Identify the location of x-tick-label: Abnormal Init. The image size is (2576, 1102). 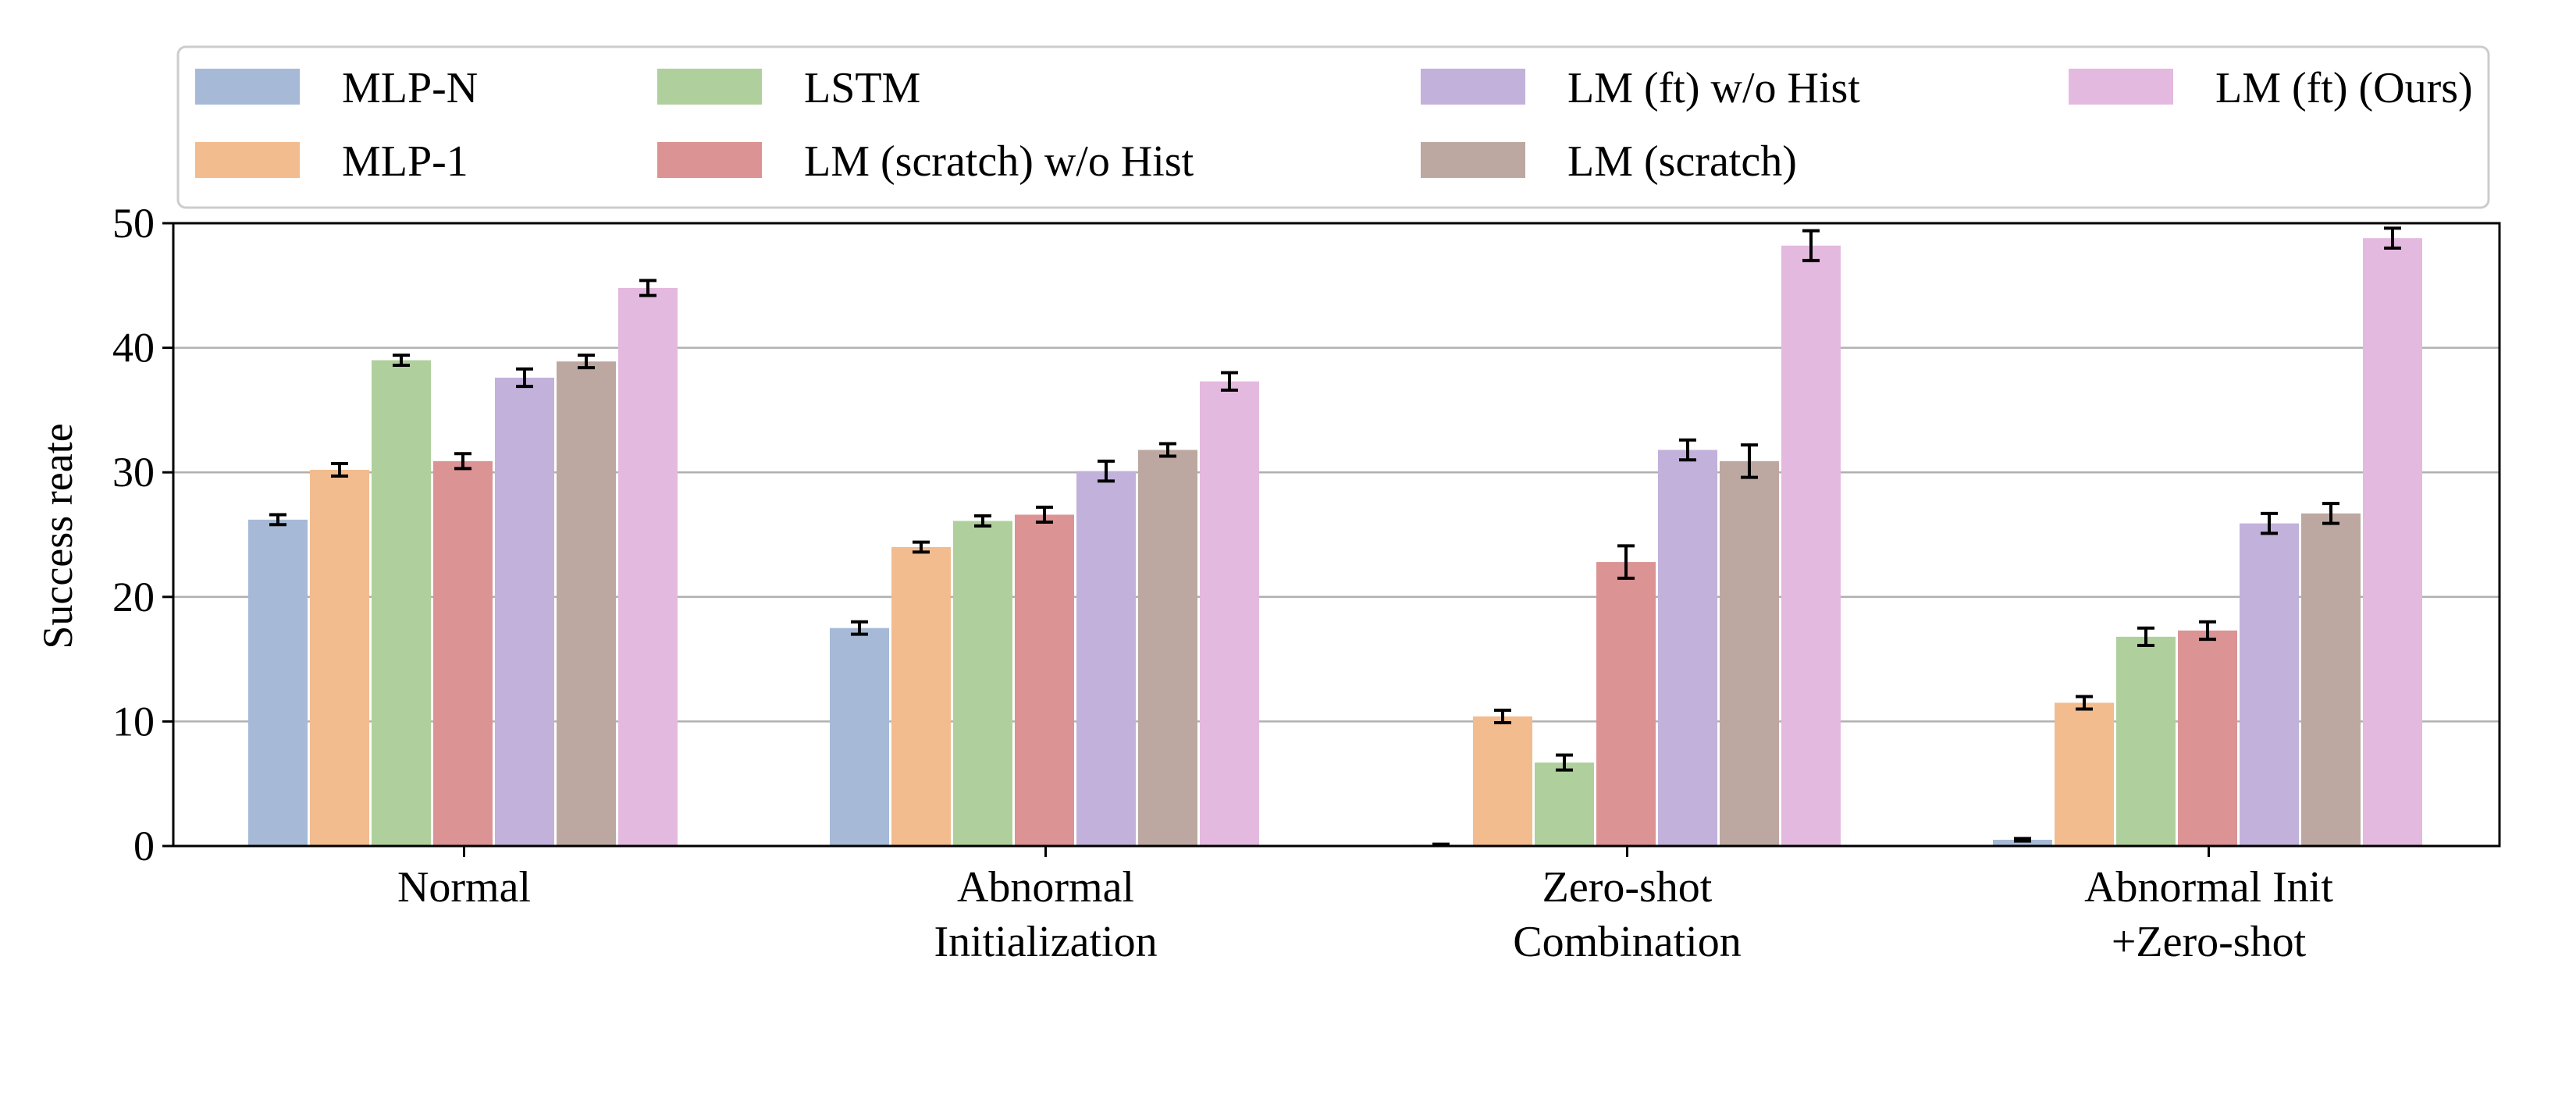
(2208, 887).